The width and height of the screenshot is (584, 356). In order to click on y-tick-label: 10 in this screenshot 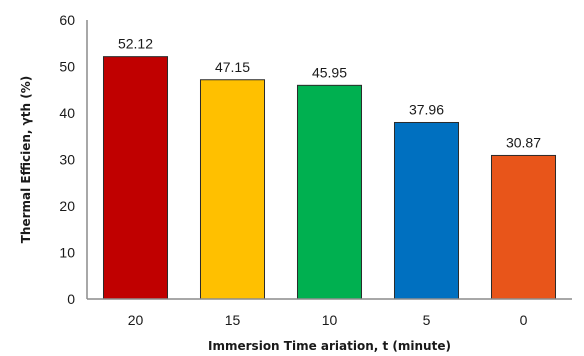, I will do `click(67, 253)`.